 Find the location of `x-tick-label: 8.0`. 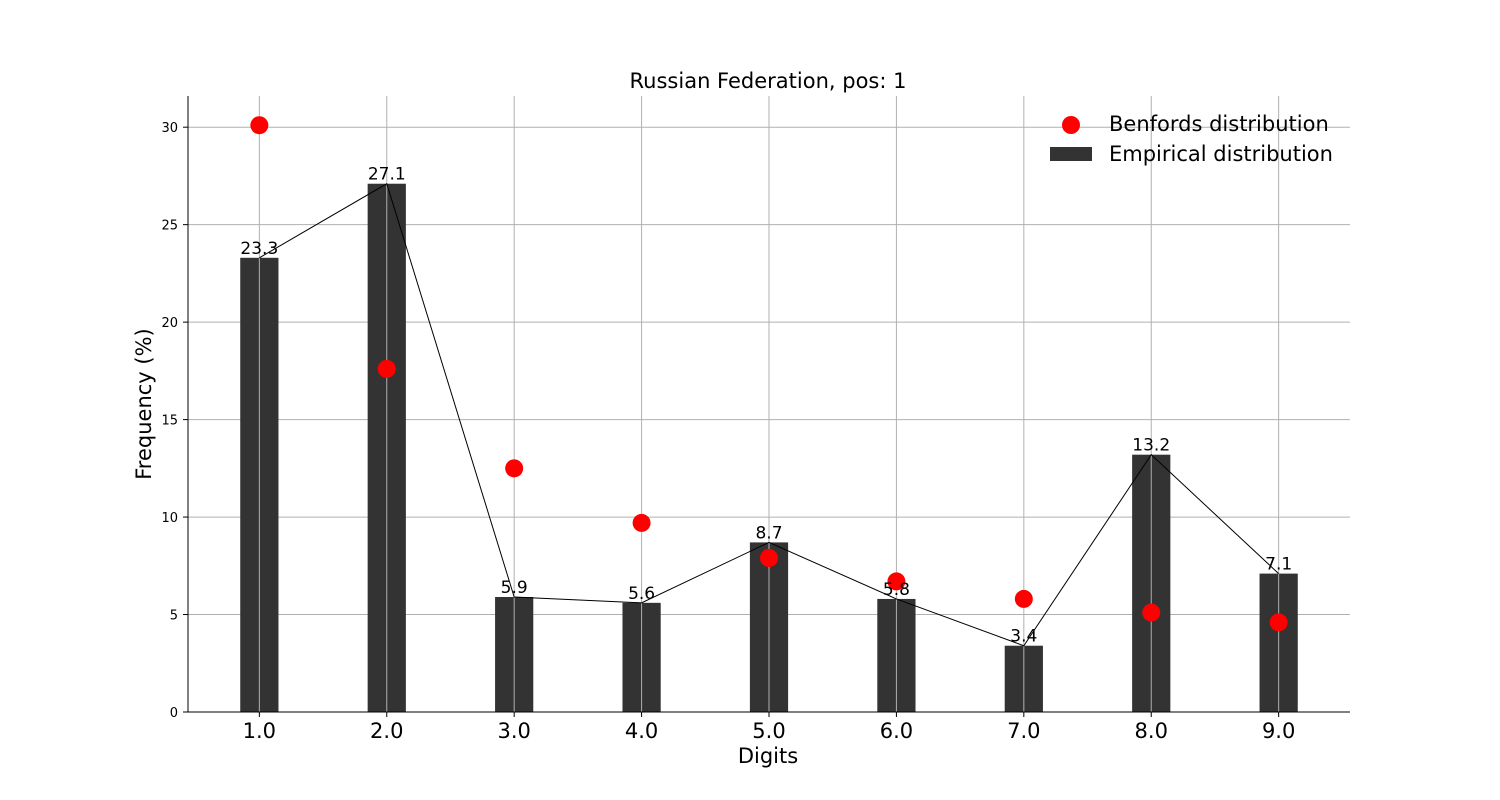

x-tick-label: 8.0 is located at coordinates (1151, 731).